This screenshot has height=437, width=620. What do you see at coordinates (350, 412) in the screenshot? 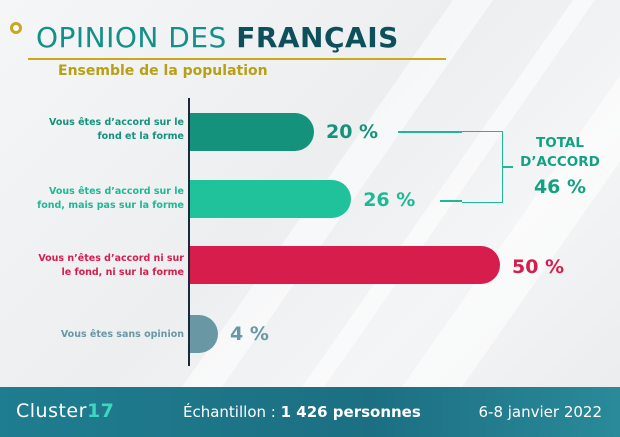
I see `sample-value: 1 426 personnes` at bounding box center [350, 412].